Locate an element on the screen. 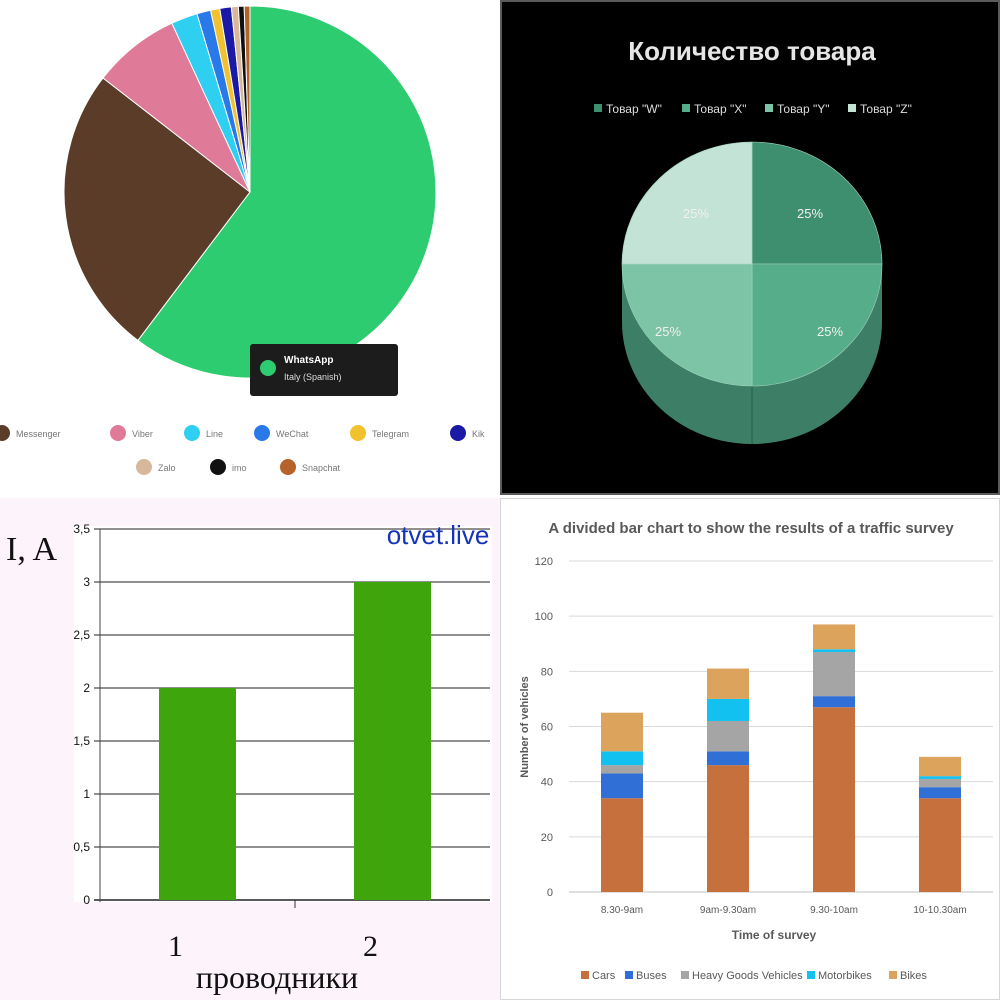 This screenshot has height=1000, width=1000. legend-item-4: Товар "Z" is located at coordinates (880, 109).